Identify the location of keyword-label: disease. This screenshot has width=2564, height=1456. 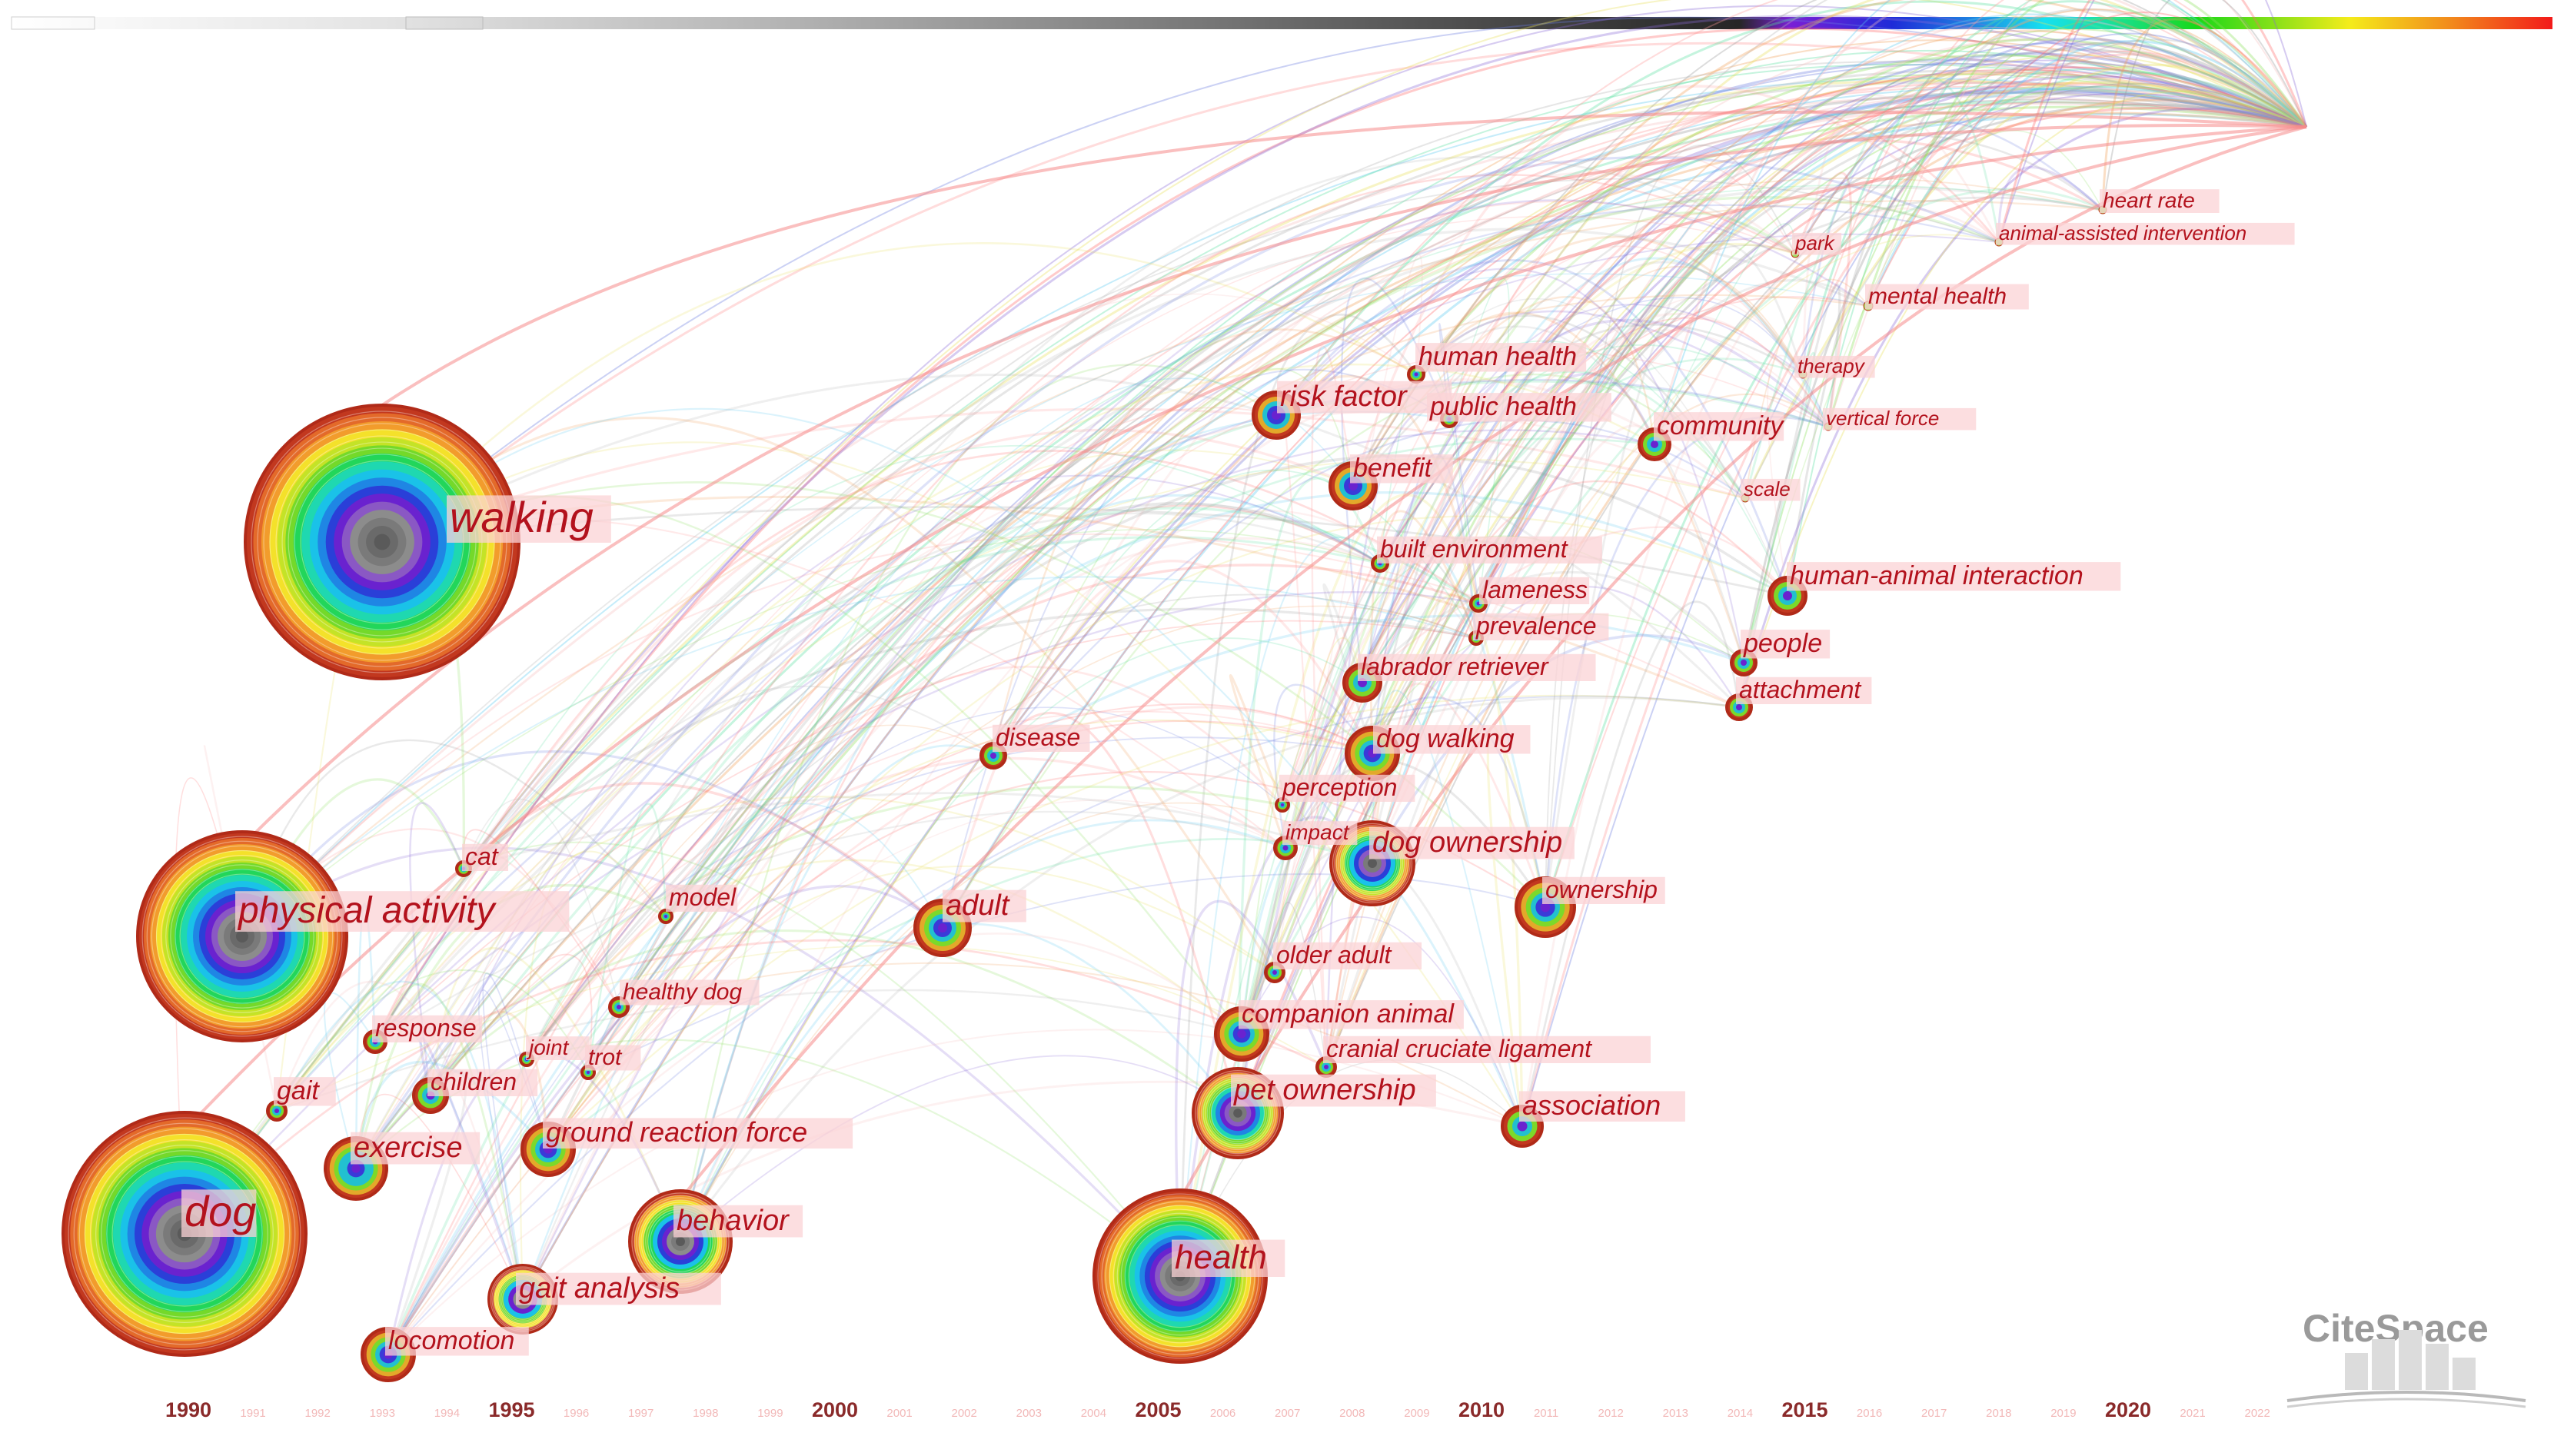
(1038, 737).